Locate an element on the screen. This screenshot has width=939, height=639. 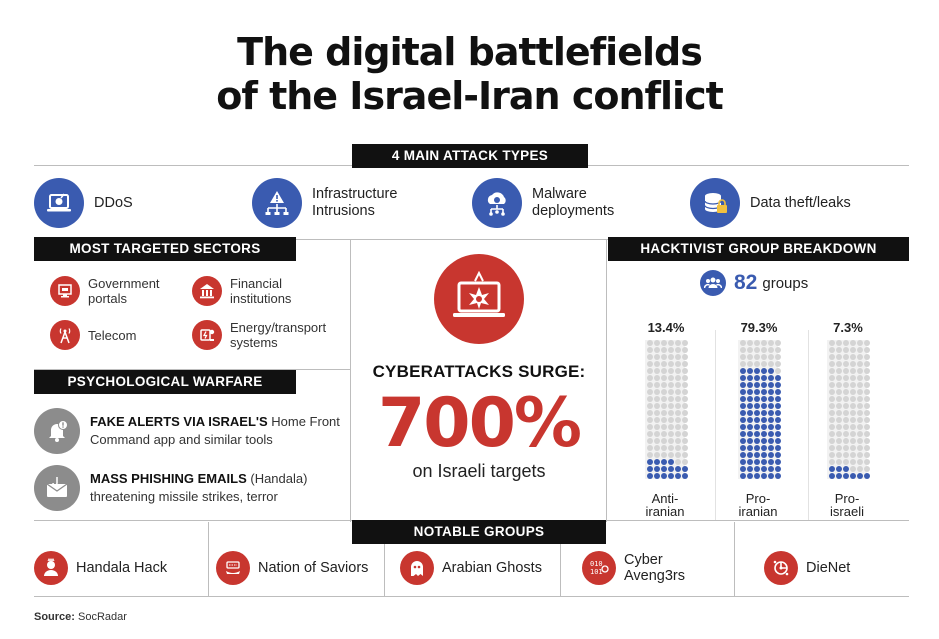
groups-count: 82 is located at coordinates (746, 282).